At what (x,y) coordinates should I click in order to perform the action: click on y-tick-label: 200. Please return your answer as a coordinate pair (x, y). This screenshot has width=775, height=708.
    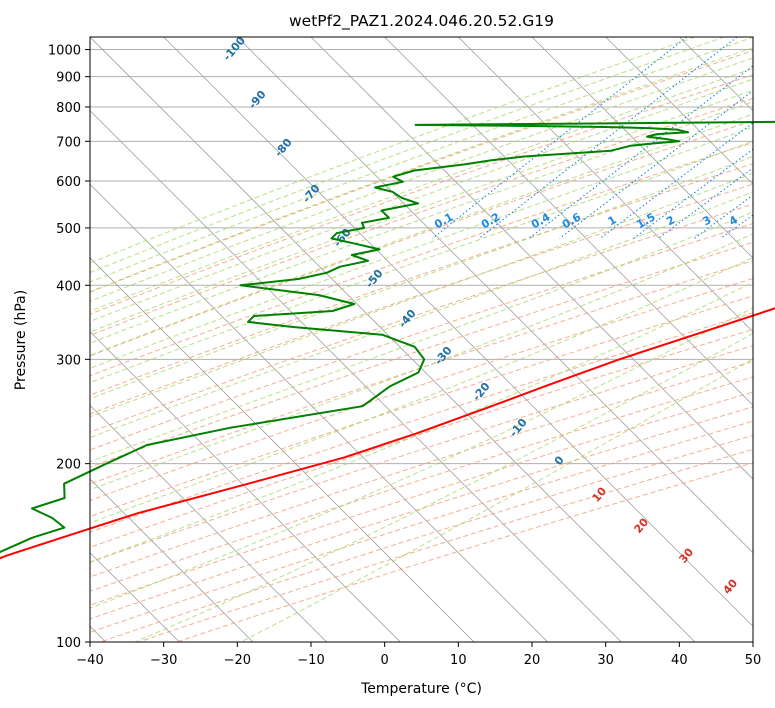
    Looking at the image, I should click on (68, 465).